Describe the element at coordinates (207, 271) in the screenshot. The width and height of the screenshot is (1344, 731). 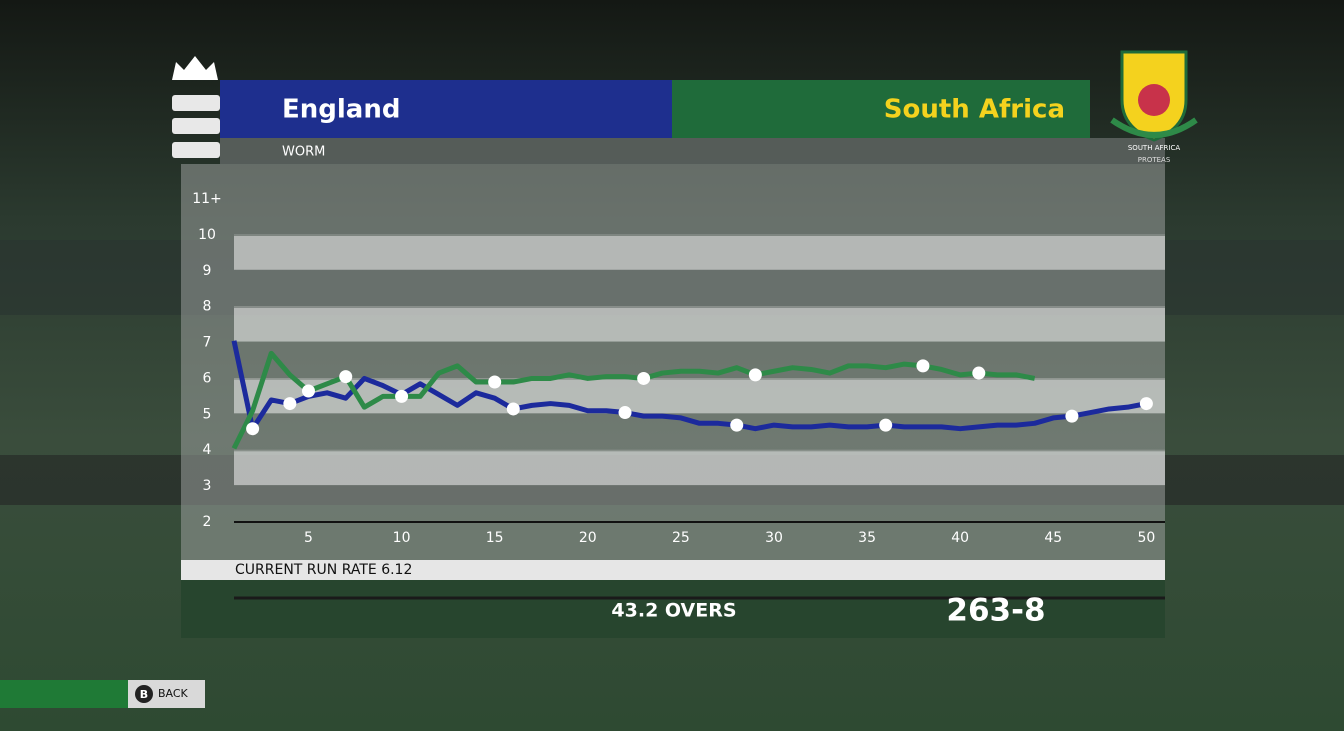
I see `y-tick-label: 9` at that location.